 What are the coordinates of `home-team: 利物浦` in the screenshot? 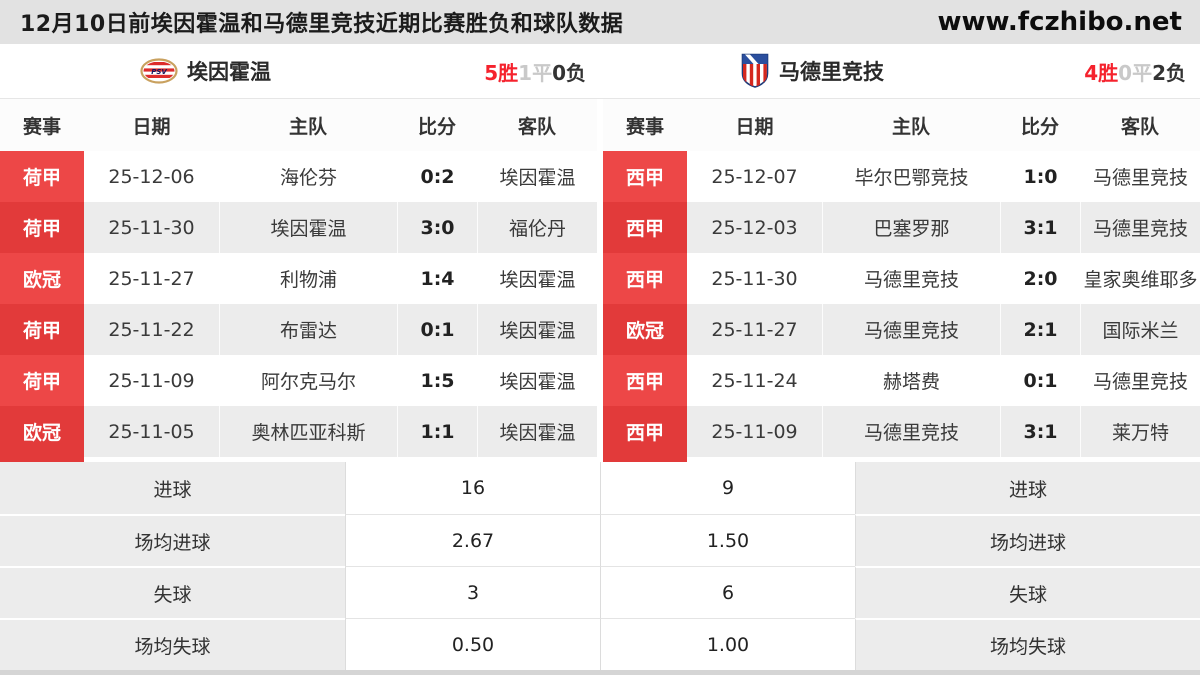 It's located at (308, 278).